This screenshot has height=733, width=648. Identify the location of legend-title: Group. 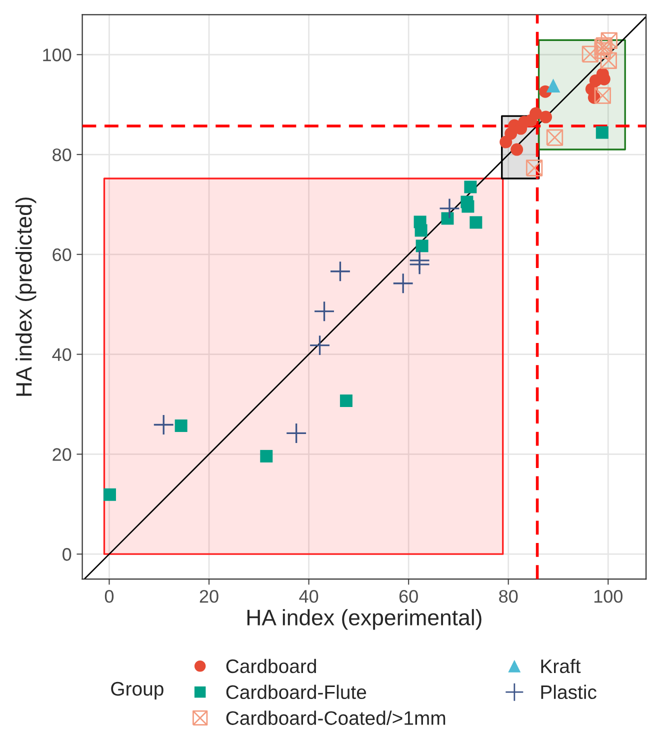
(137, 691).